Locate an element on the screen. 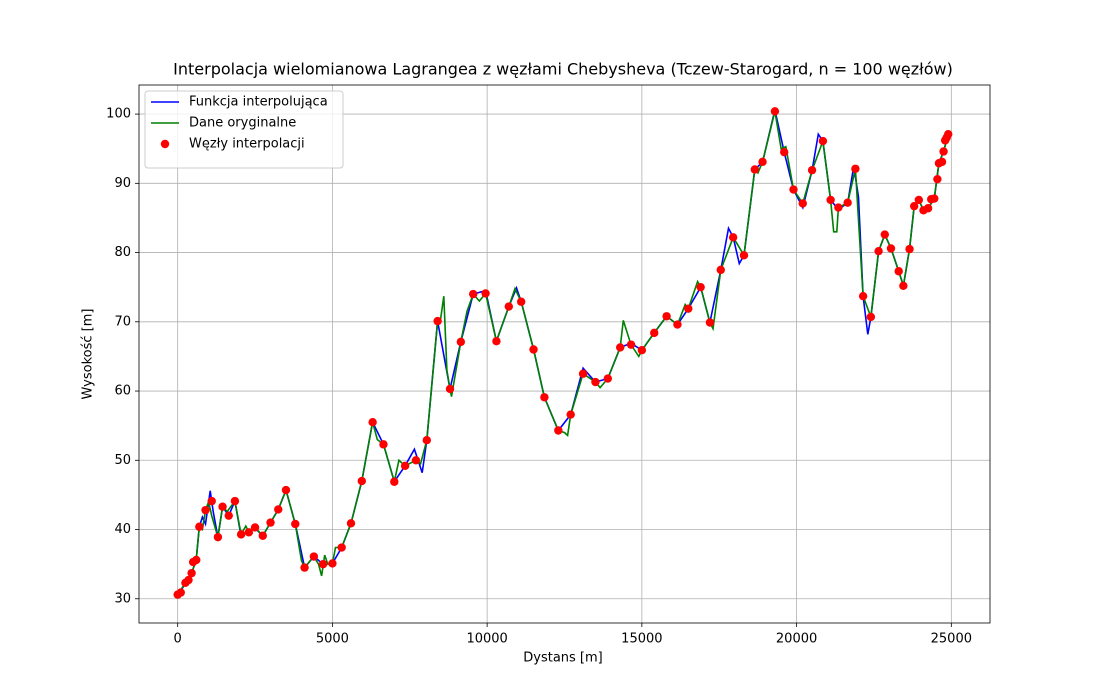 This screenshot has height=700, width=1100. x-tick-label: 15000 is located at coordinates (641, 639).